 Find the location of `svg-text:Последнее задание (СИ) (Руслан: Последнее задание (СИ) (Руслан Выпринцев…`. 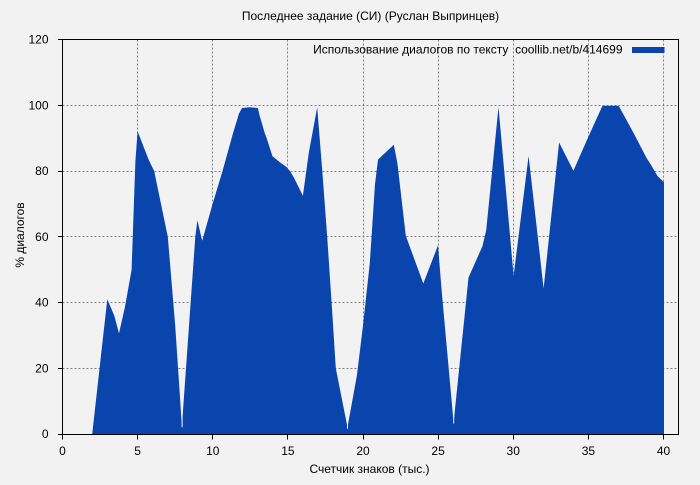

svg-text:Последнее задание (СИ) (Руслан: Последнее задание (СИ) (Руслан Выпринцев… is located at coordinates (370, 16).